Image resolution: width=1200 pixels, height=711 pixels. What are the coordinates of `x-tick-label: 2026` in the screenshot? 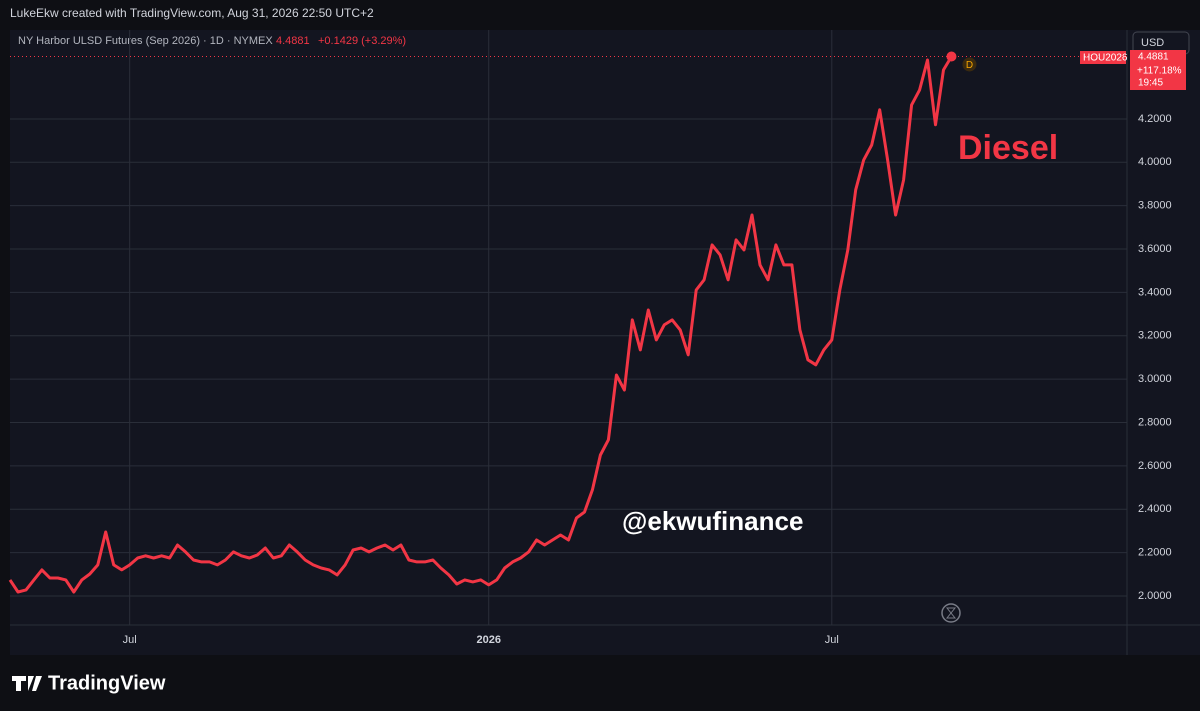 It's located at (488, 640).